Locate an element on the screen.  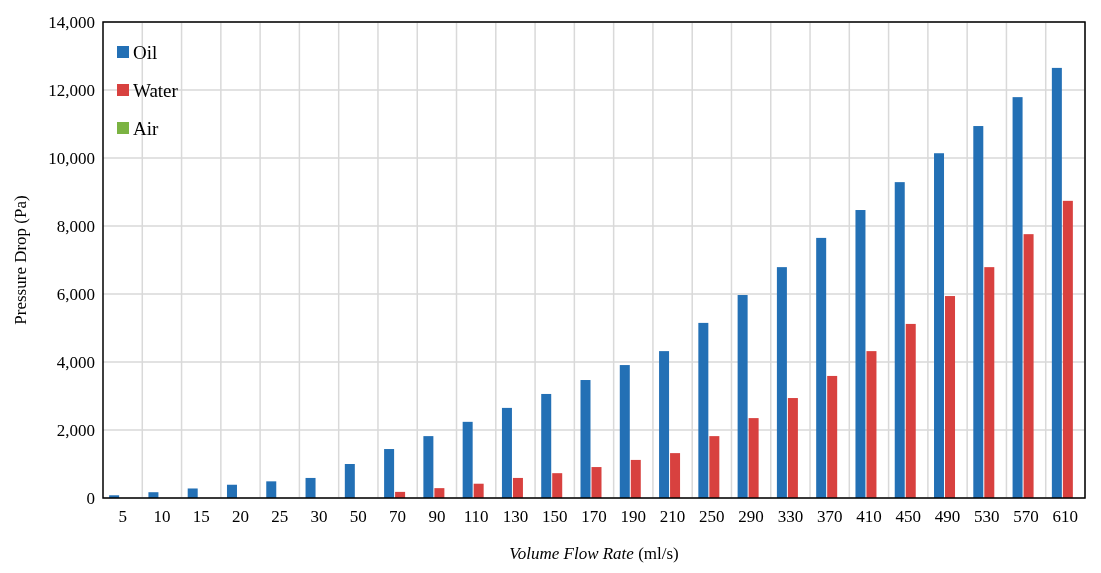
x-tick-label: 170 is located at coordinates (594, 516).